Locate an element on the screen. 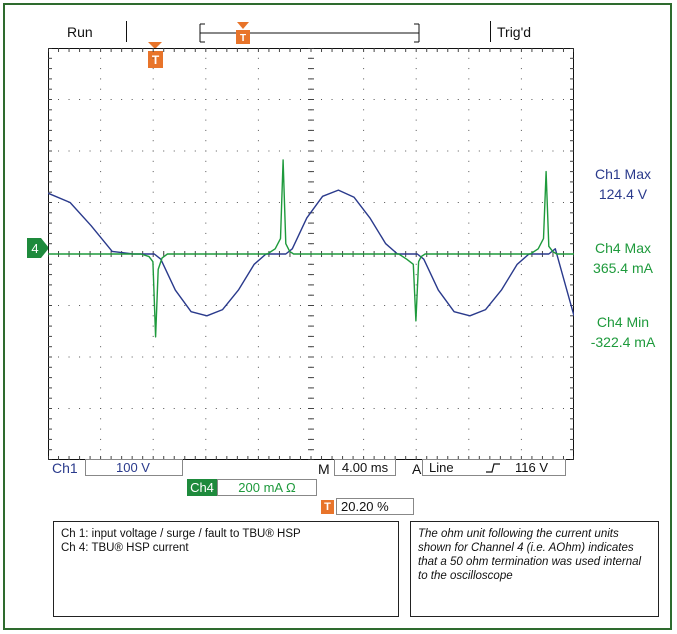 This screenshot has height=634, width=677. ch4-scale-value: 200 mA Ω is located at coordinates (267, 487).